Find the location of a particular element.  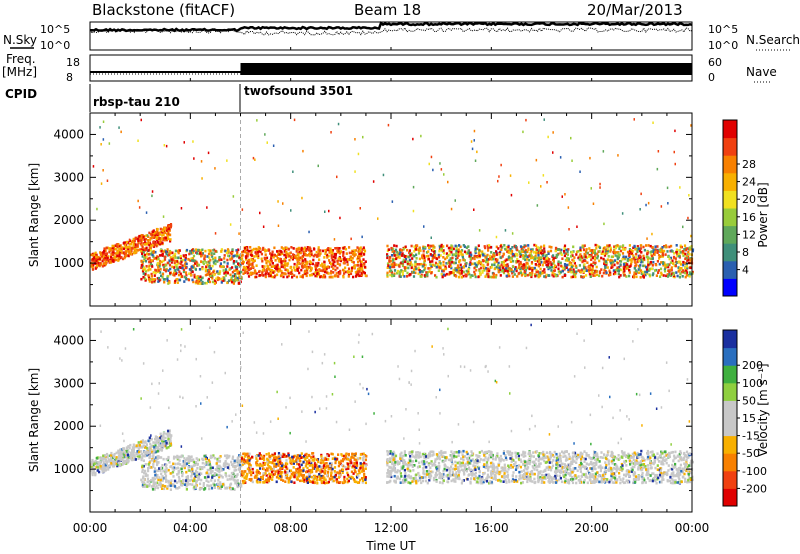

y-tick-label: 3000 is located at coordinates (68, 177).